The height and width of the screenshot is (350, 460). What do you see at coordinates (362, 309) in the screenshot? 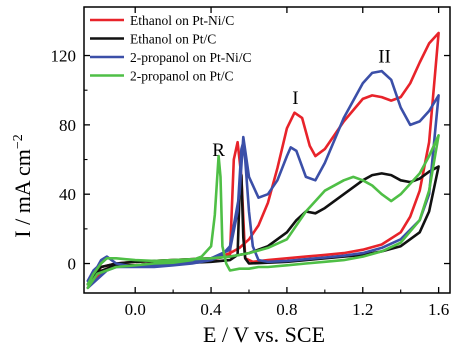
I see `x-tick-label: 1.2` at bounding box center [362, 309].